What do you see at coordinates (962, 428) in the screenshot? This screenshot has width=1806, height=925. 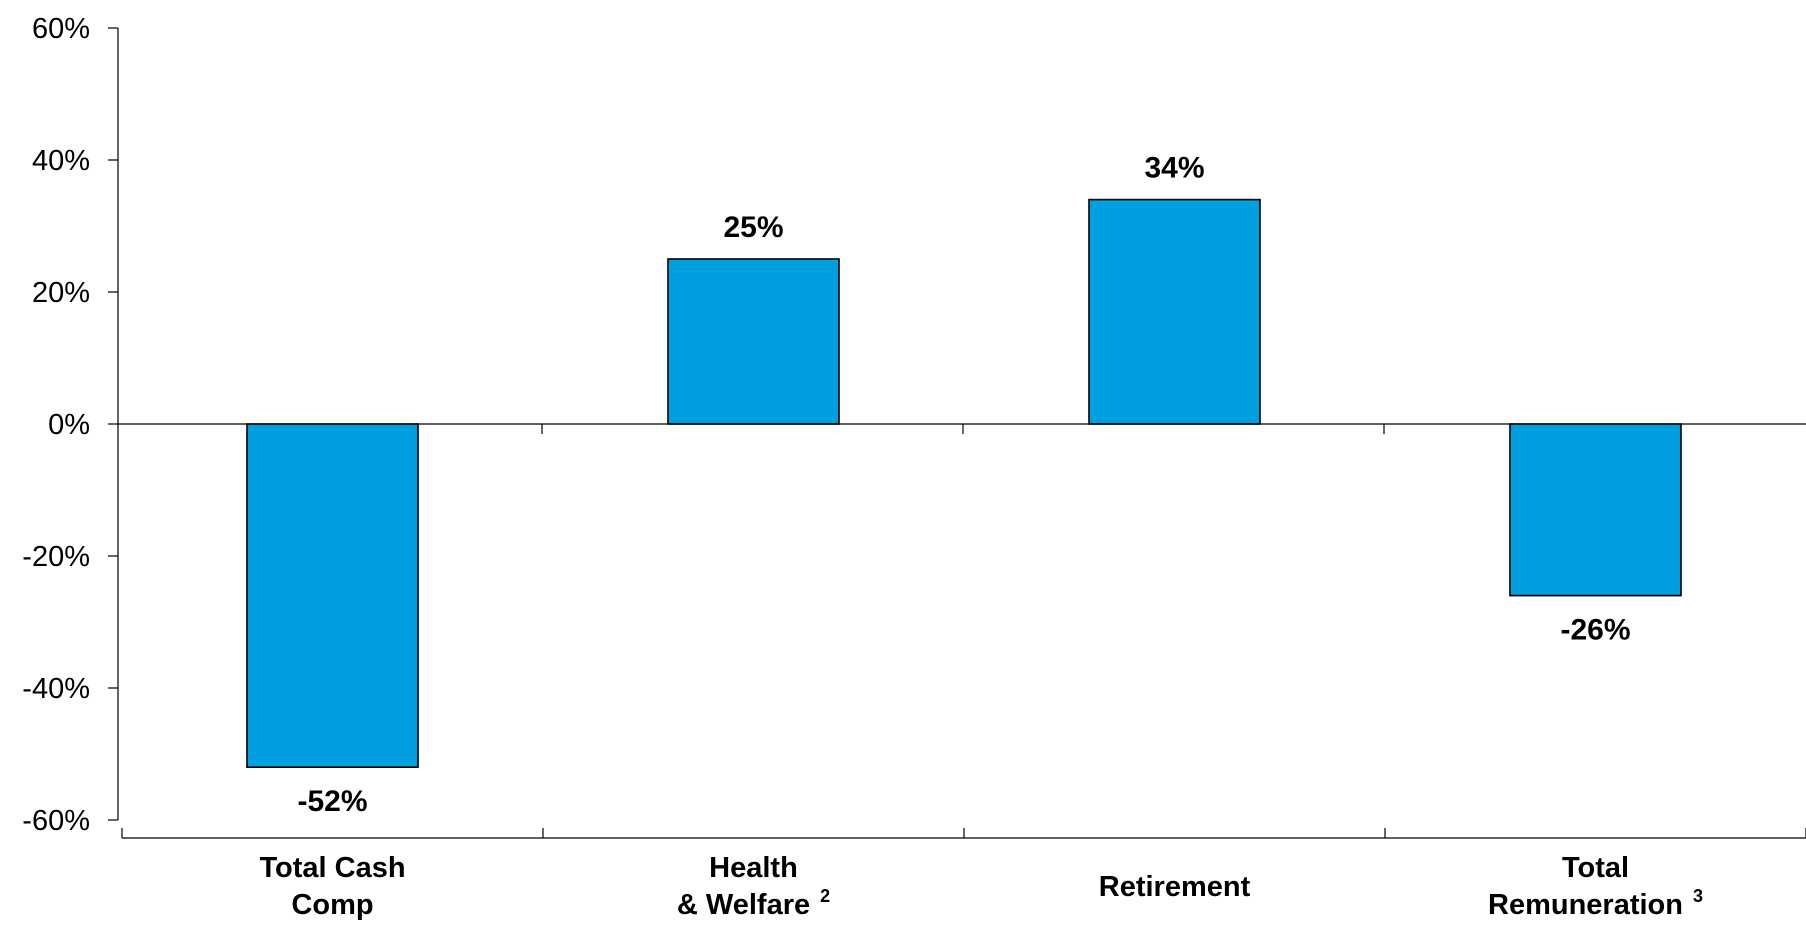 I see `zero-axis` at bounding box center [962, 428].